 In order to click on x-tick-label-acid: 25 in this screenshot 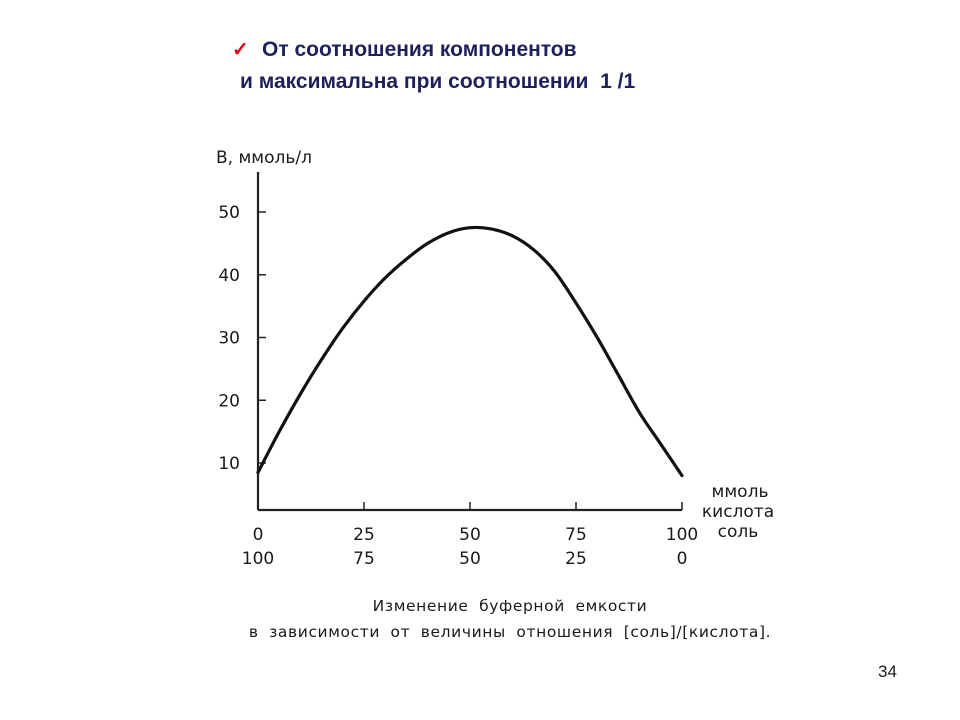, I will do `click(364, 535)`.